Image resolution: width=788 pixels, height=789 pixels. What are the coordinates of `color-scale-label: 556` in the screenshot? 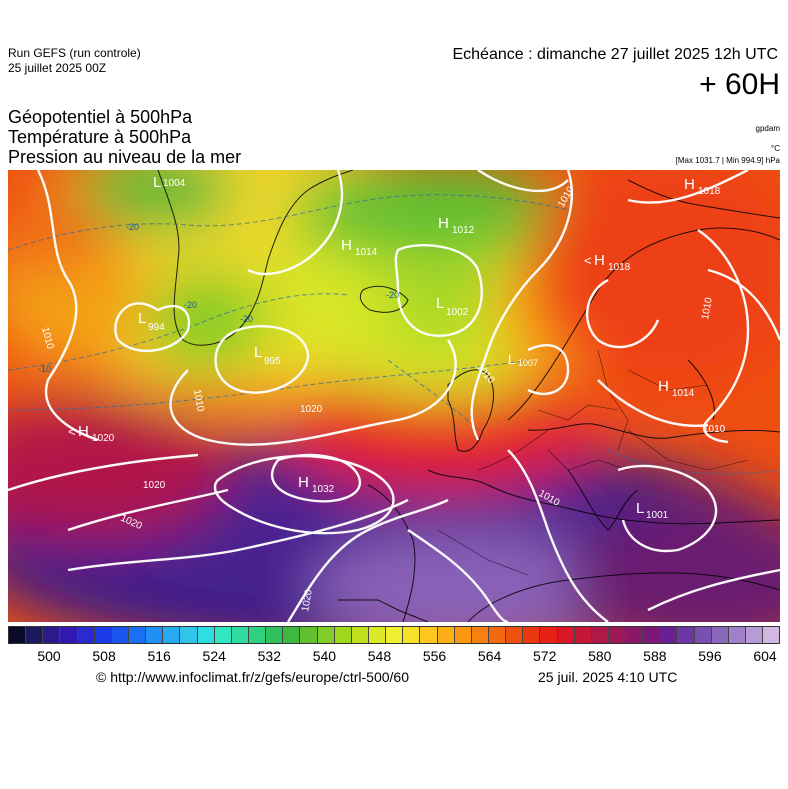 It's located at (434, 656).